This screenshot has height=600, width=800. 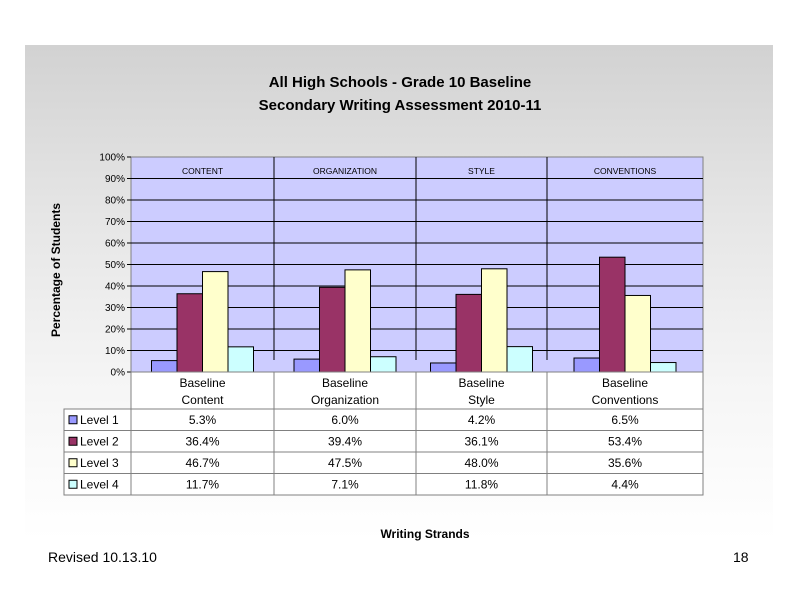 I want to click on data-label: 4.4%, so click(x=625, y=484).